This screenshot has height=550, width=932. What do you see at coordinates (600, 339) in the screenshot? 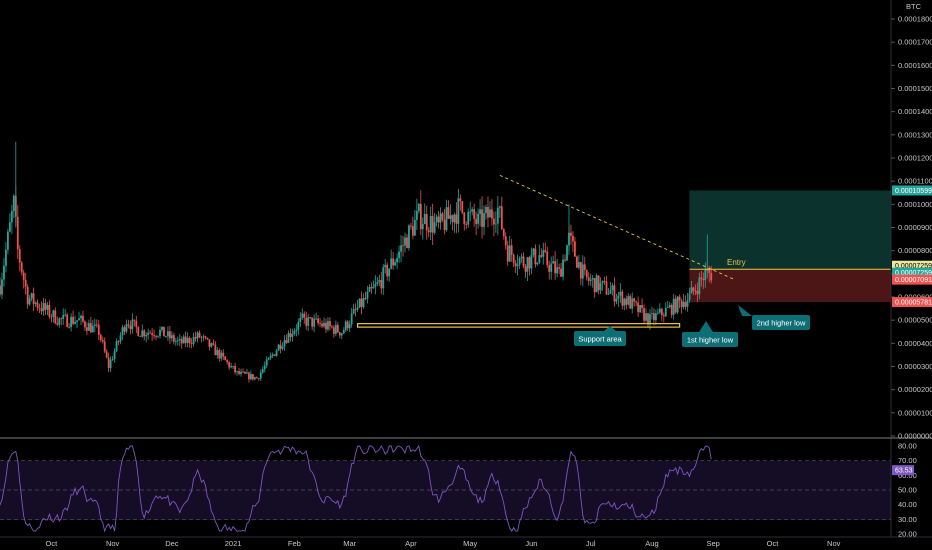
I see `callout-support-text: Support area` at bounding box center [600, 339].